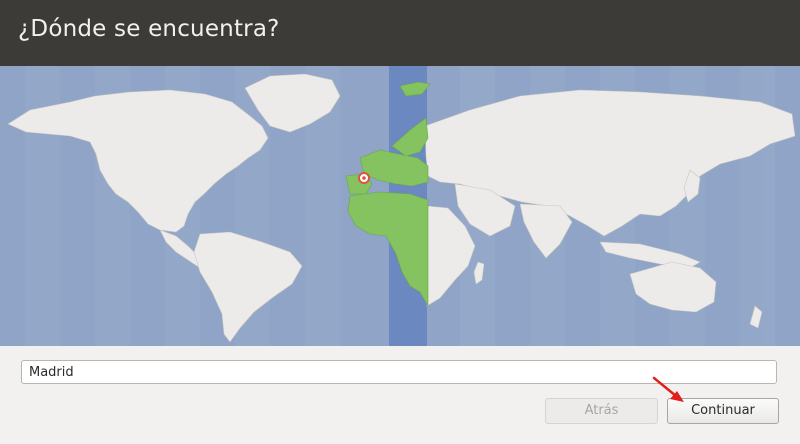 The height and width of the screenshot is (444, 800). I want to click on location-input, so click(399, 372).